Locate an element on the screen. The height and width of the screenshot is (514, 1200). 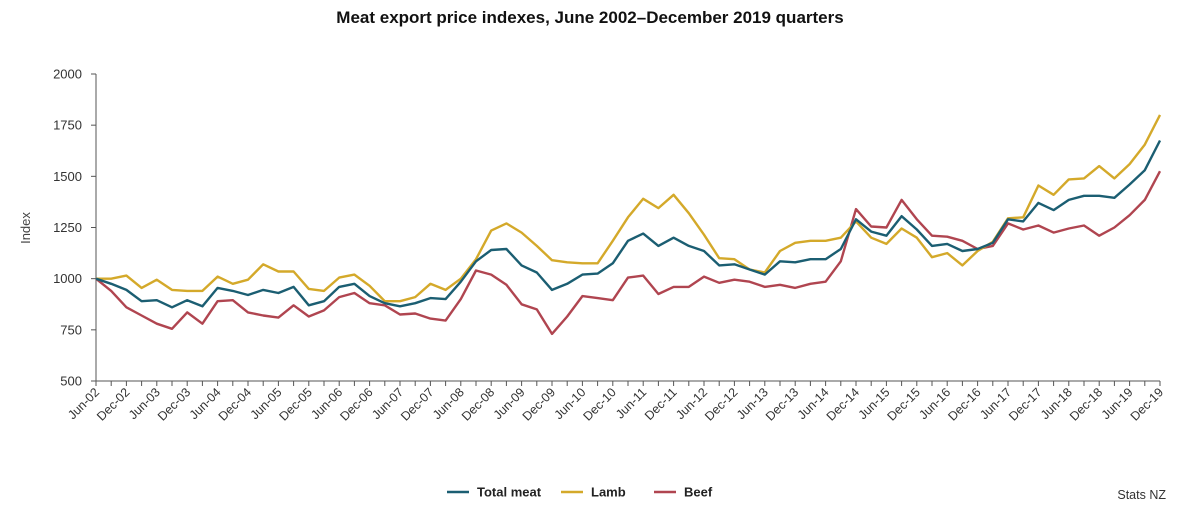
x-tick-label: Dec-02 is located at coordinates (113, 404).